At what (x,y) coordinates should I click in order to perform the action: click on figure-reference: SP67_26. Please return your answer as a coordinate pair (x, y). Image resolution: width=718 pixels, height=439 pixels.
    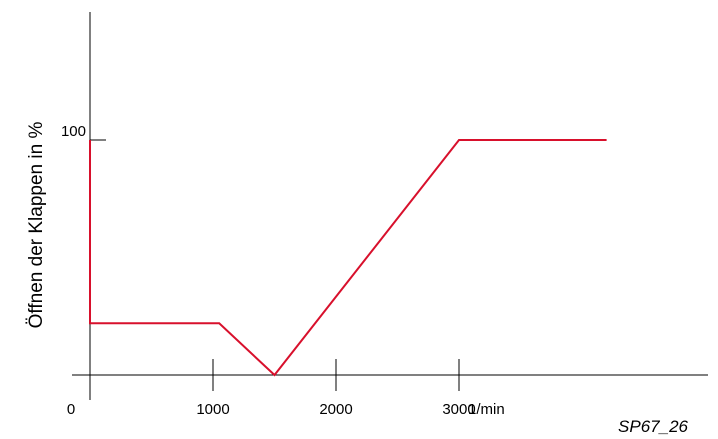
    Looking at the image, I should click on (653, 426).